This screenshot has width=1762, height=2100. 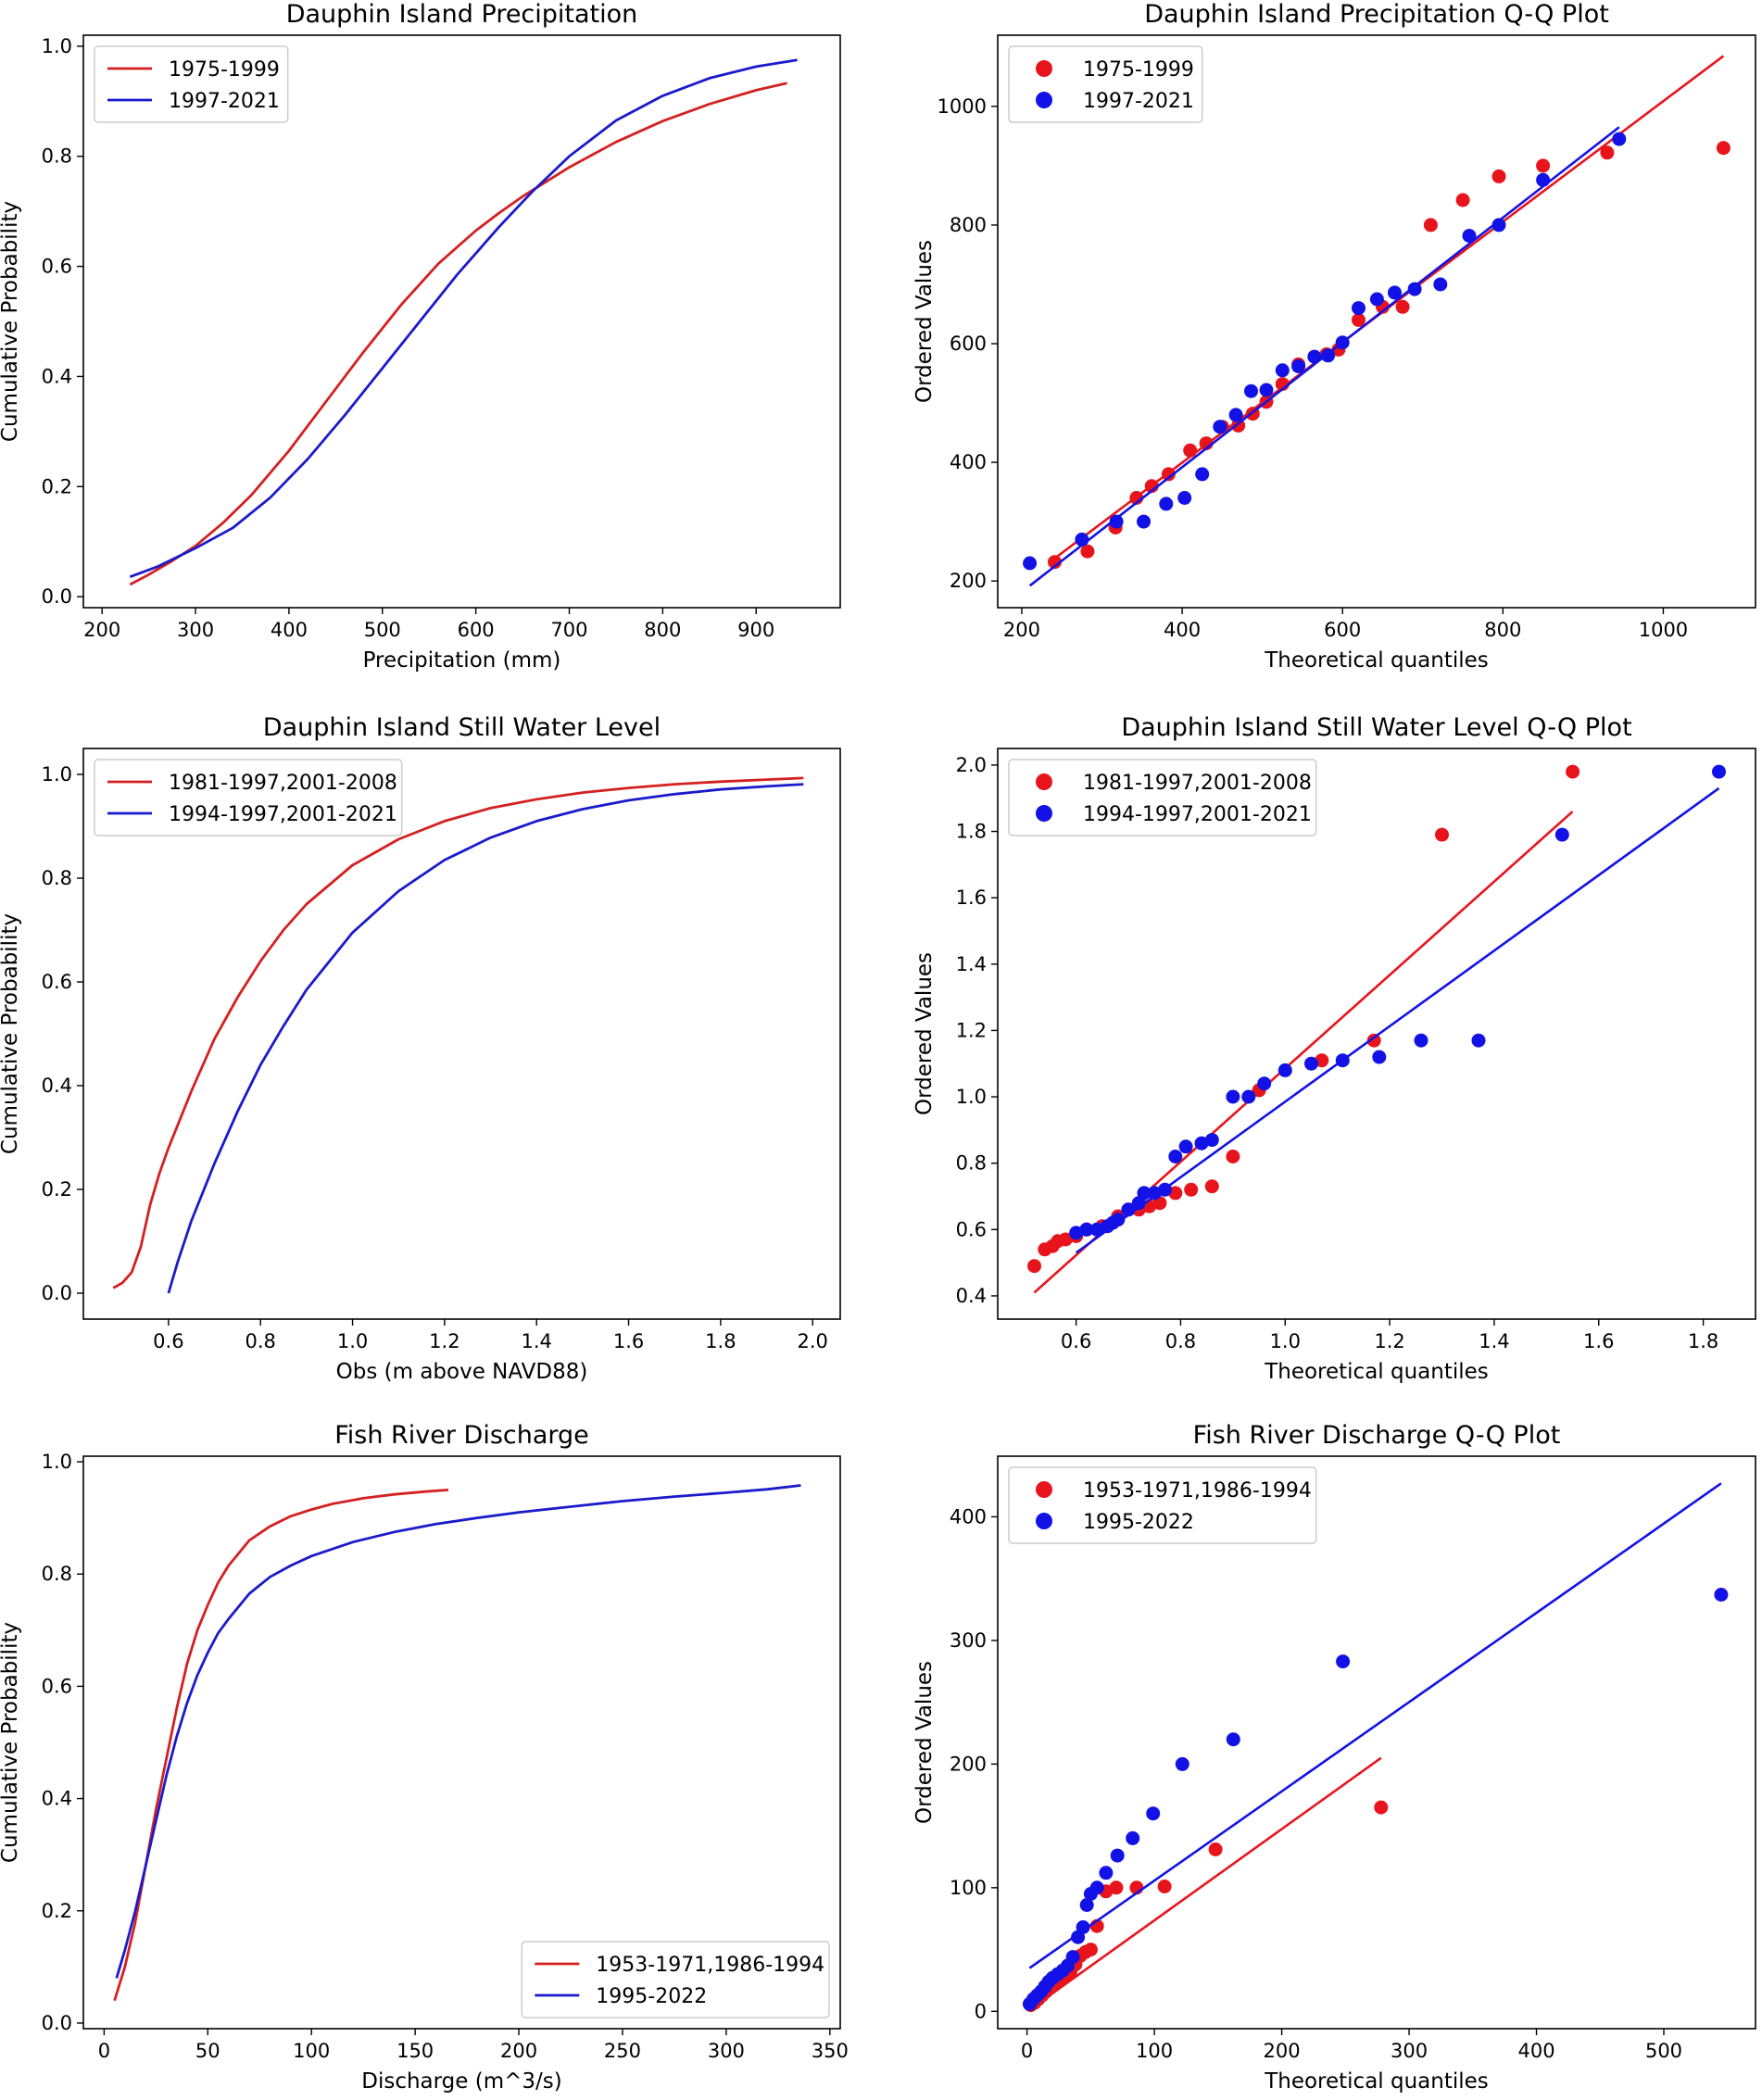 I want to click on x-tick-label: 0, so click(x=1027, y=2051).